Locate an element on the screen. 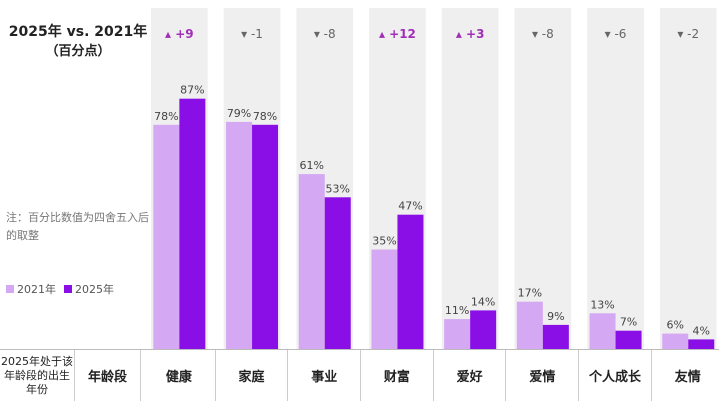  legend-item-2021: 2021年 is located at coordinates (31, 289).